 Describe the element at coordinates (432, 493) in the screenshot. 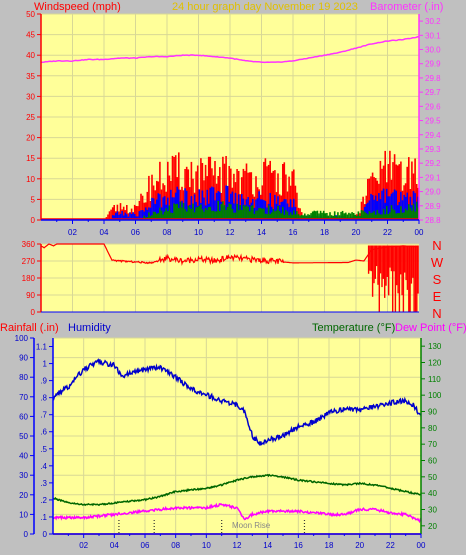

I see `temperature-tick-label: 40` at that location.